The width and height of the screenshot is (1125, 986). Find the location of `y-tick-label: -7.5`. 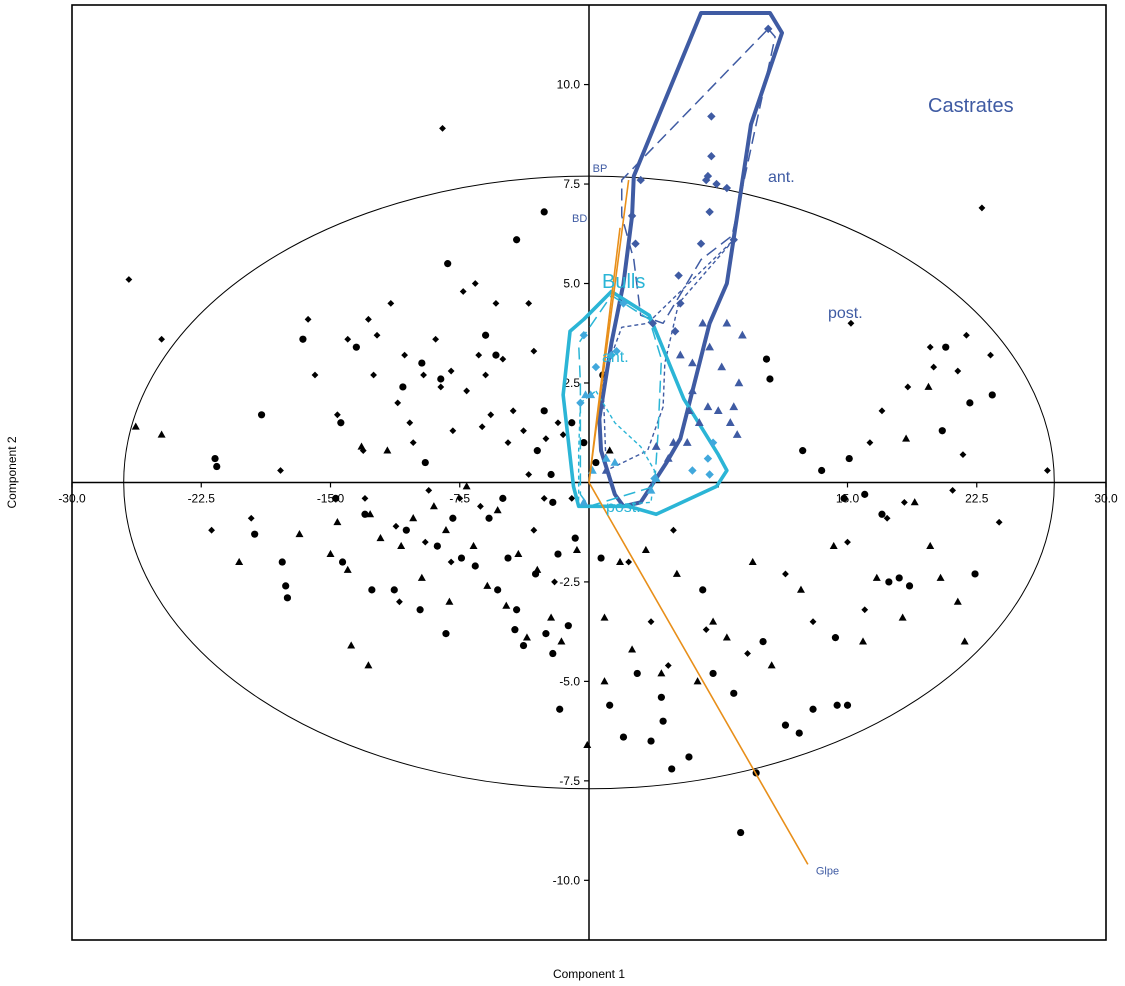

y-tick-label: -7.5 is located at coordinates (569, 781).